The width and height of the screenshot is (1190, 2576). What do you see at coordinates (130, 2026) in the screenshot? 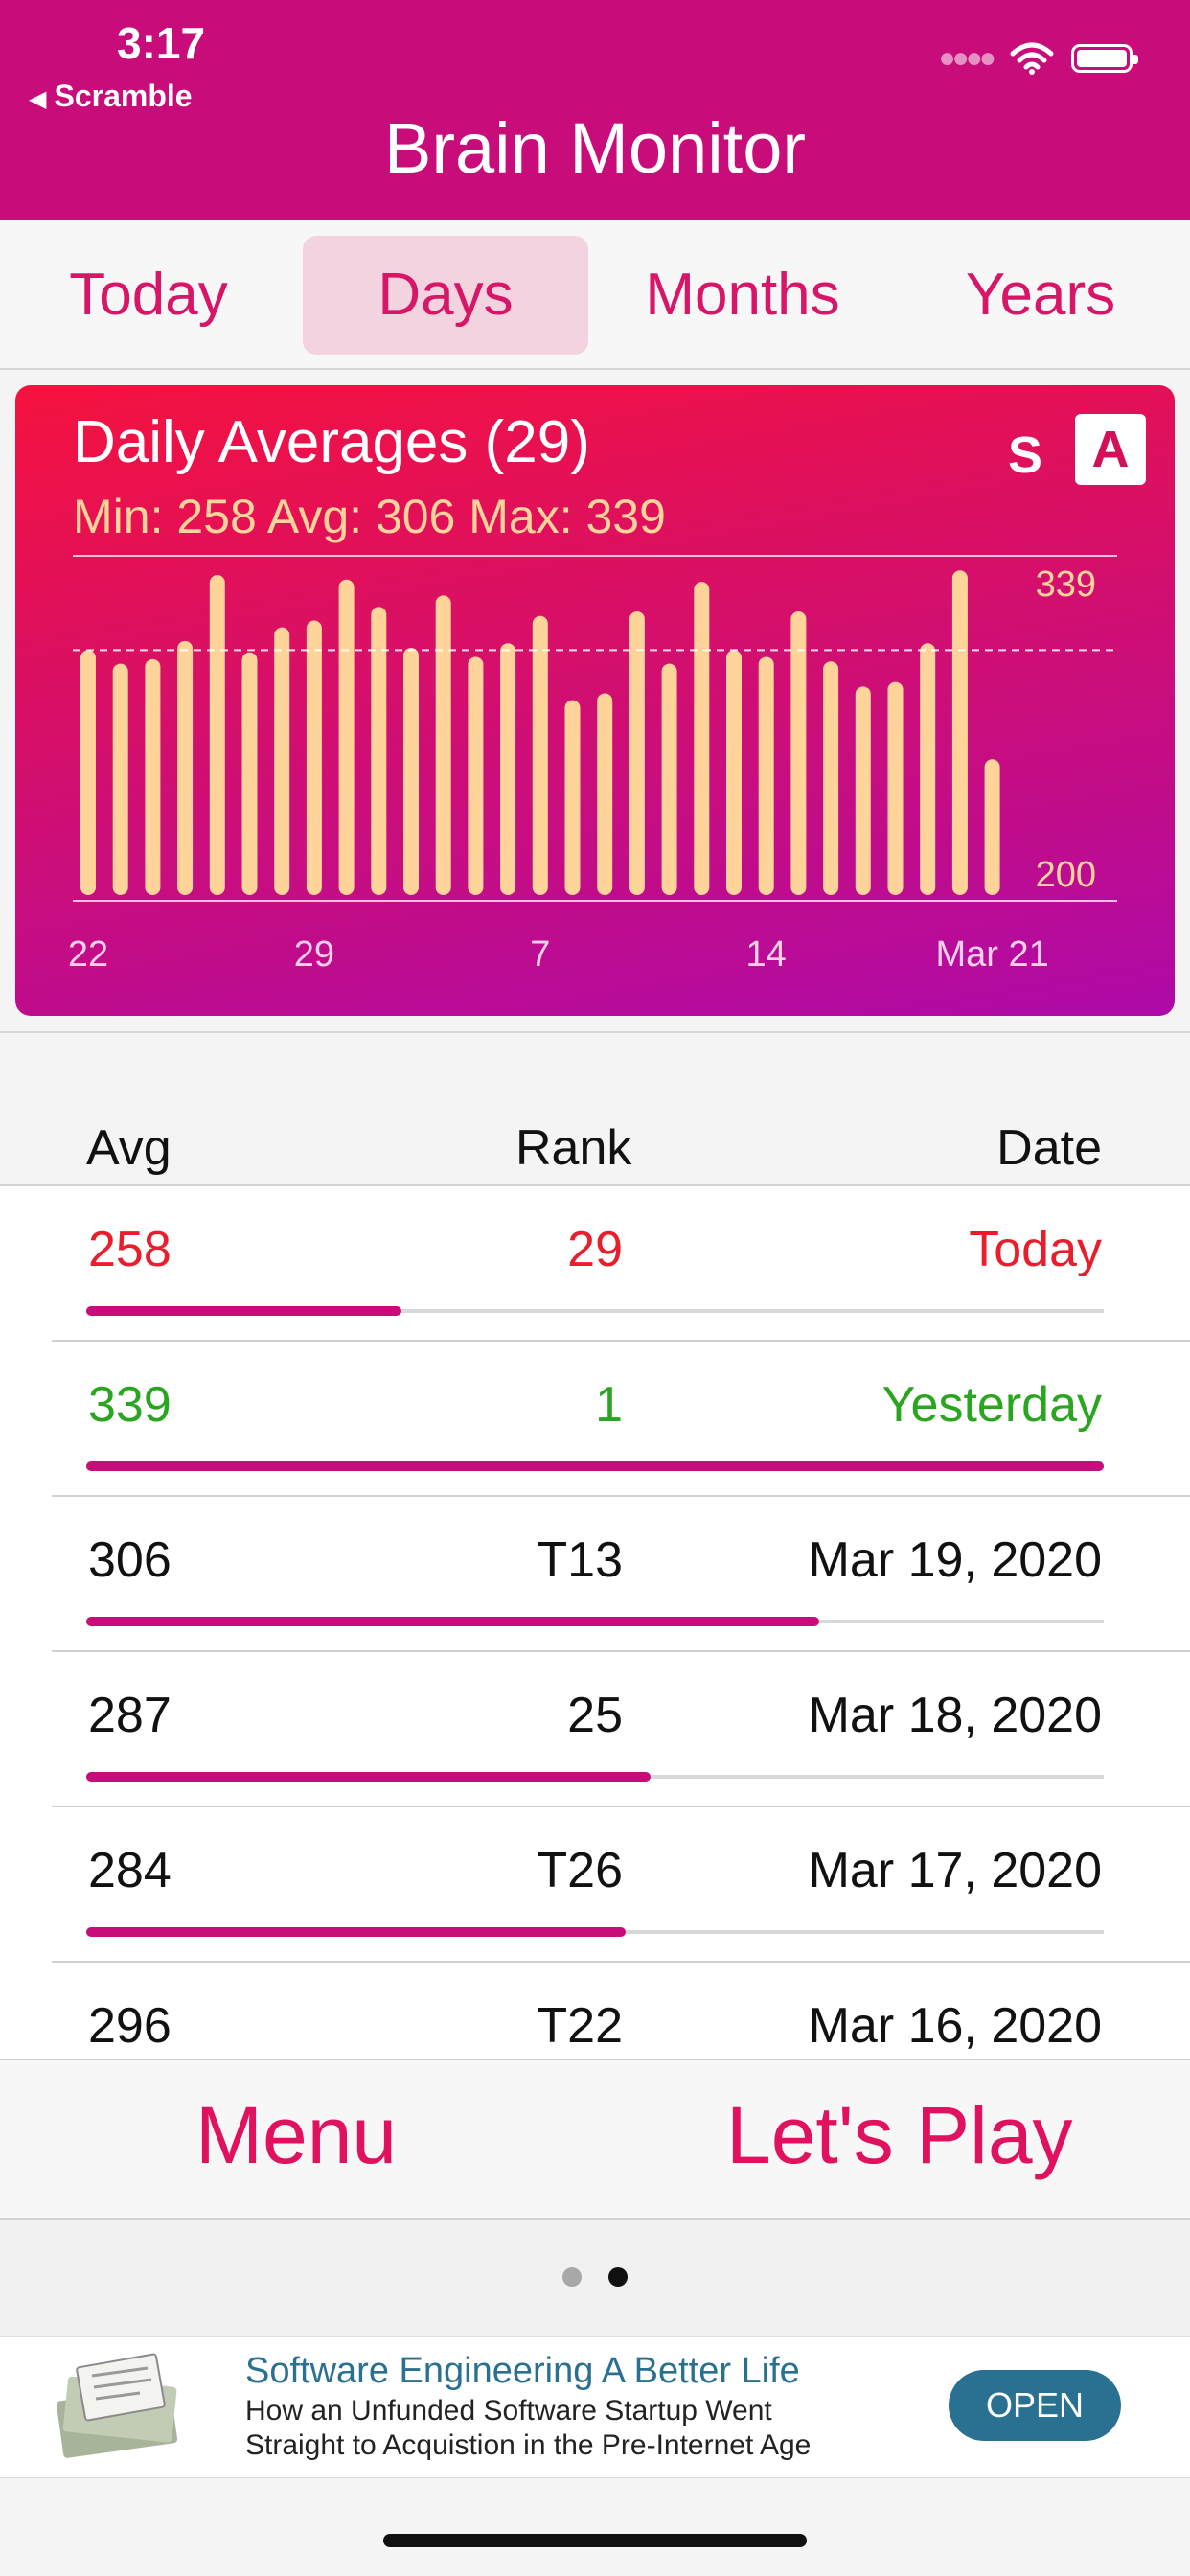
I see `row-avg: 296` at bounding box center [130, 2026].